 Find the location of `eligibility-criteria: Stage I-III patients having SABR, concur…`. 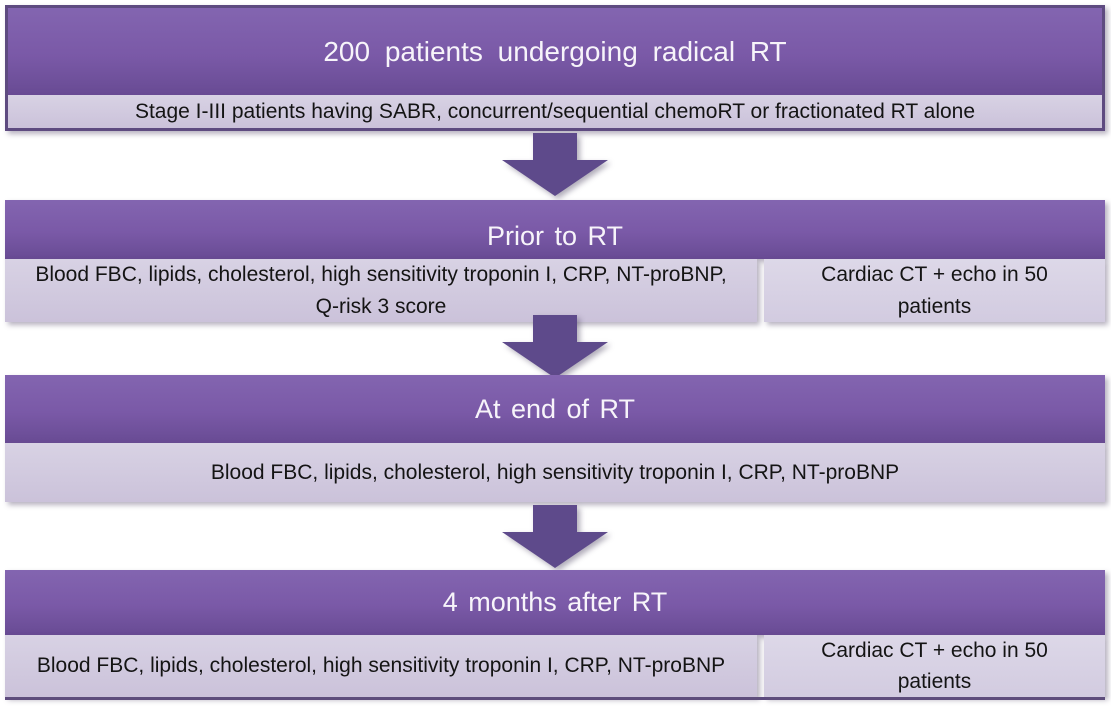

eligibility-criteria: Stage I-III patients having SABR, concur… is located at coordinates (555, 111).